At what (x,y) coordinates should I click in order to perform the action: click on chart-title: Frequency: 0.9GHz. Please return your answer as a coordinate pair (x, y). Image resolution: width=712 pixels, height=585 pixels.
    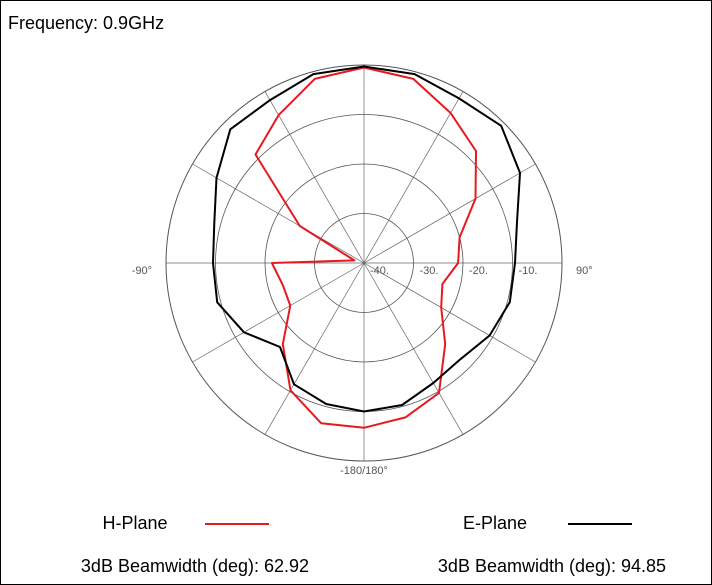
    Looking at the image, I should click on (86, 23).